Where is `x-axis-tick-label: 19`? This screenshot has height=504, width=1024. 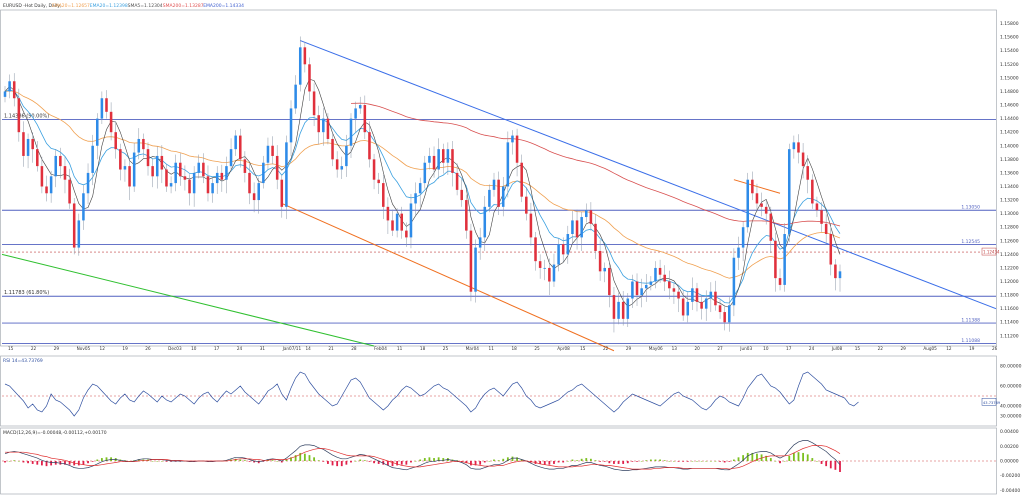
x-axis-tick-label: 19 is located at coordinates (125, 348).